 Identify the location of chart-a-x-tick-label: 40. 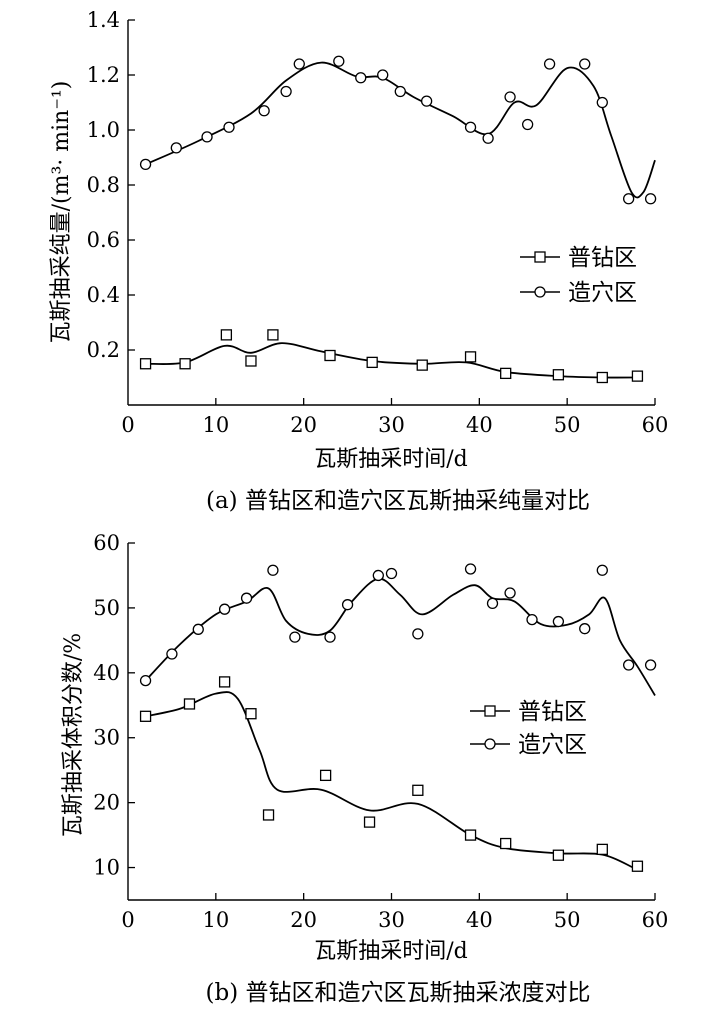
(479, 425).